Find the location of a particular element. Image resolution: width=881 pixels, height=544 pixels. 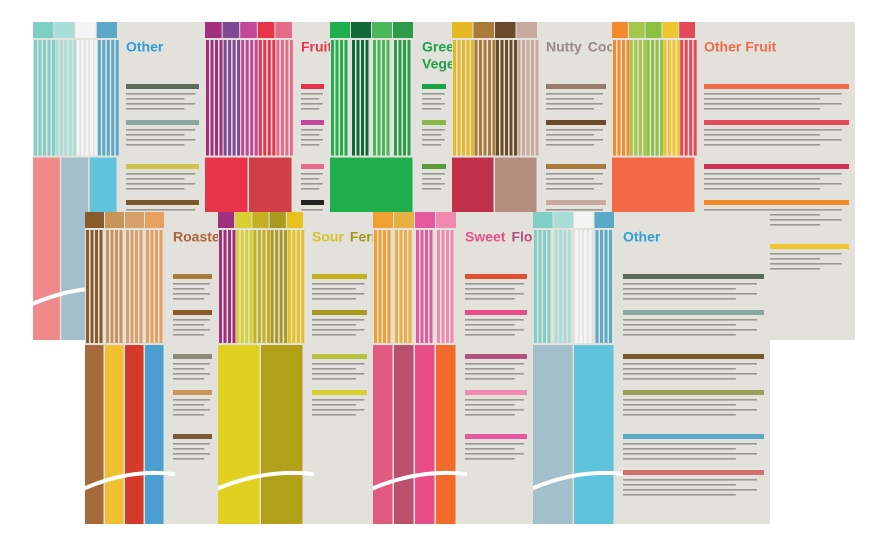

poster-title: Other is located at coordinates (642, 237).